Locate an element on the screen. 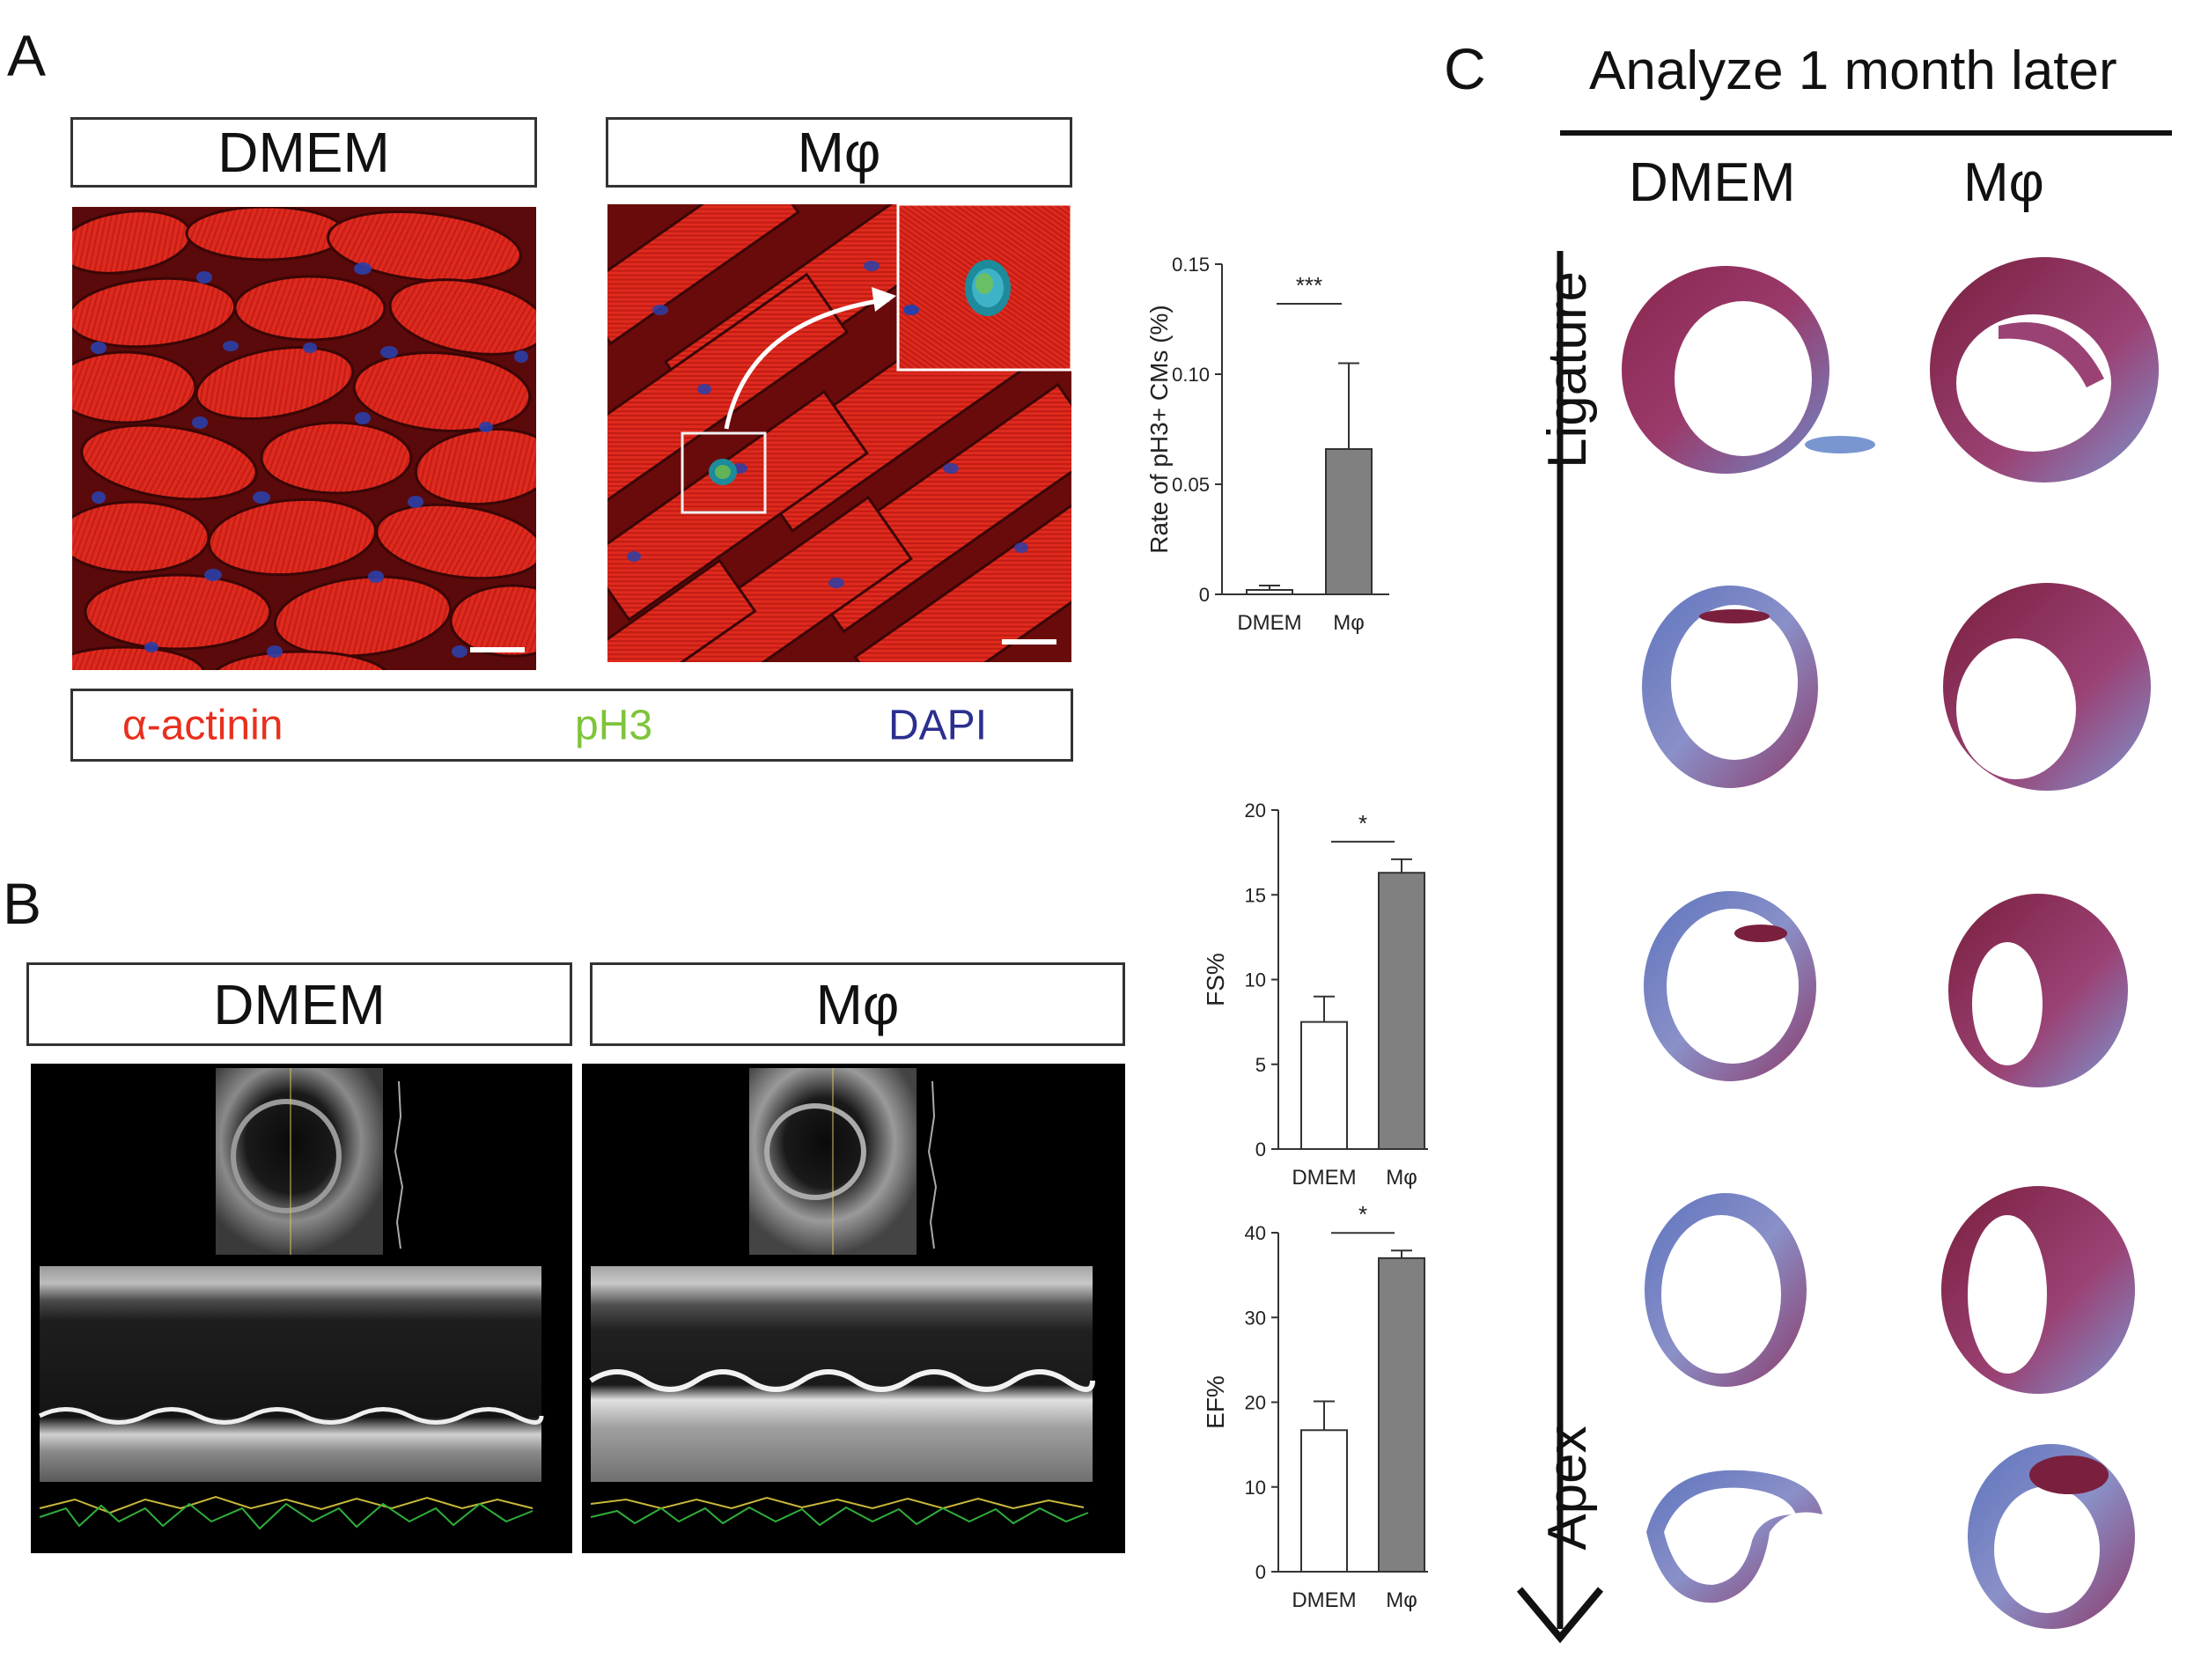  micrograph-mphi is located at coordinates (839, 433).